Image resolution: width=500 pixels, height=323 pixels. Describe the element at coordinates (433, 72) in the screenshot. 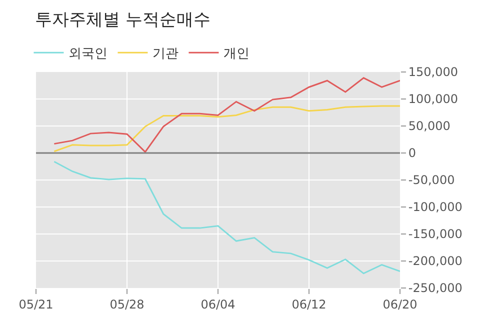

I see `y-tick-label: 150,000` at that location.